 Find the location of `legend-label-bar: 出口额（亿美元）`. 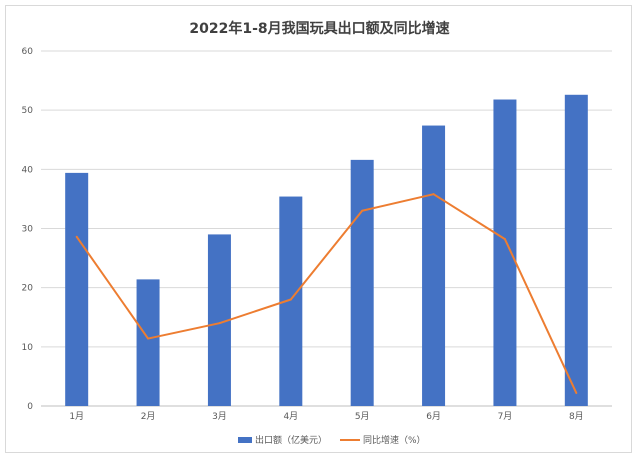

legend-label-bar: 出口额（亿美元） is located at coordinates (291, 440).